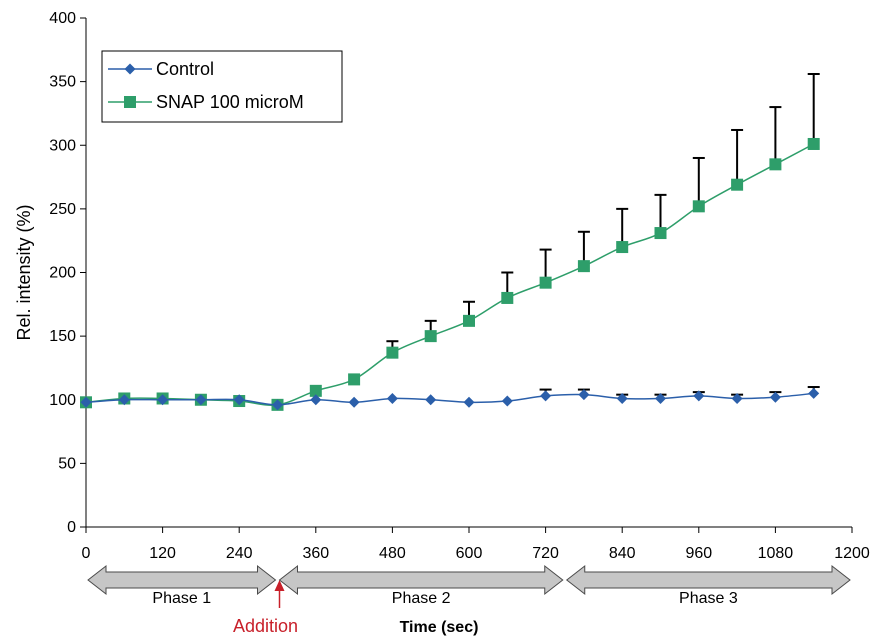 Image resolution: width=879 pixels, height=639 pixels. What do you see at coordinates (708, 598) in the screenshot?
I see `phase-label: Phase 3` at bounding box center [708, 598].